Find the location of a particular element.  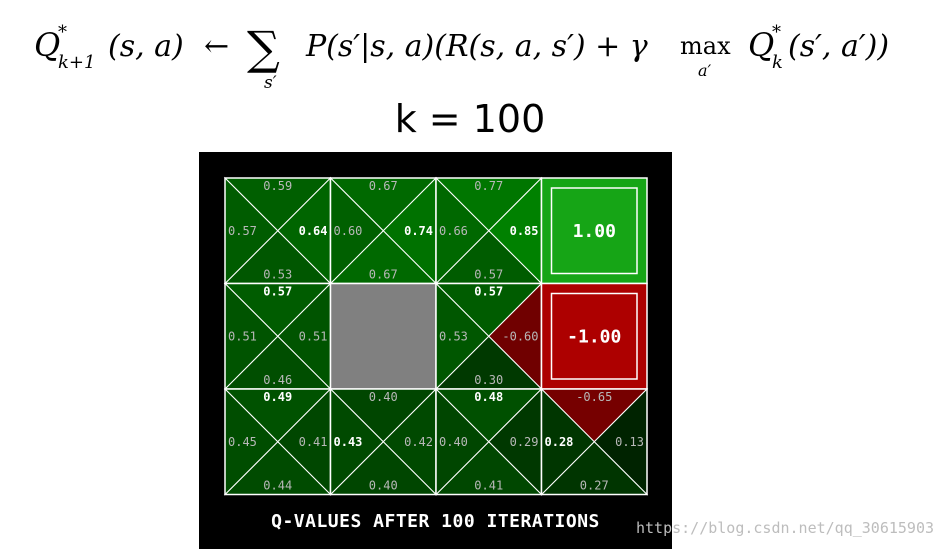

formula-lhs-q: Q is located at coordinates (47, 45).